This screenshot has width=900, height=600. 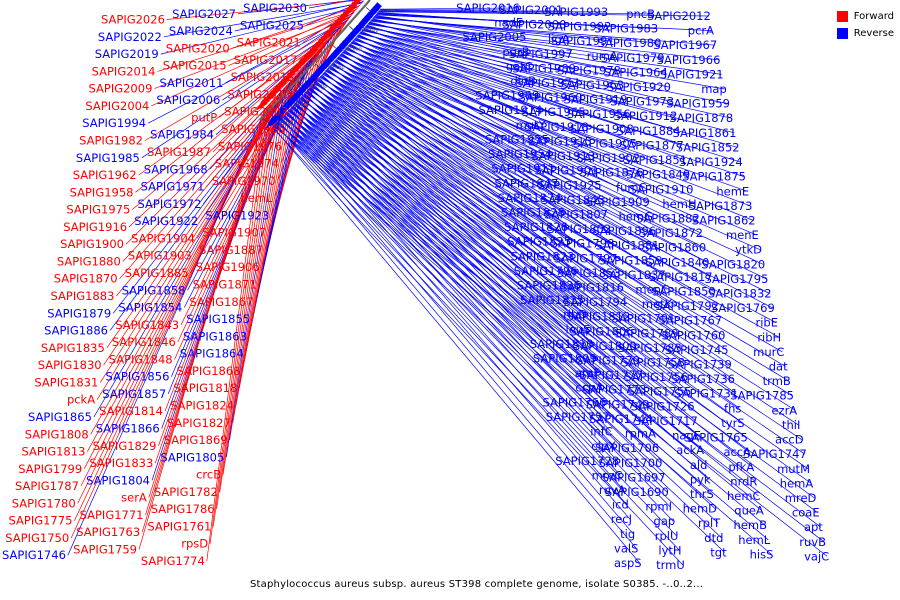 I want to click on gene-label: serA, so click(x=134, y=498).